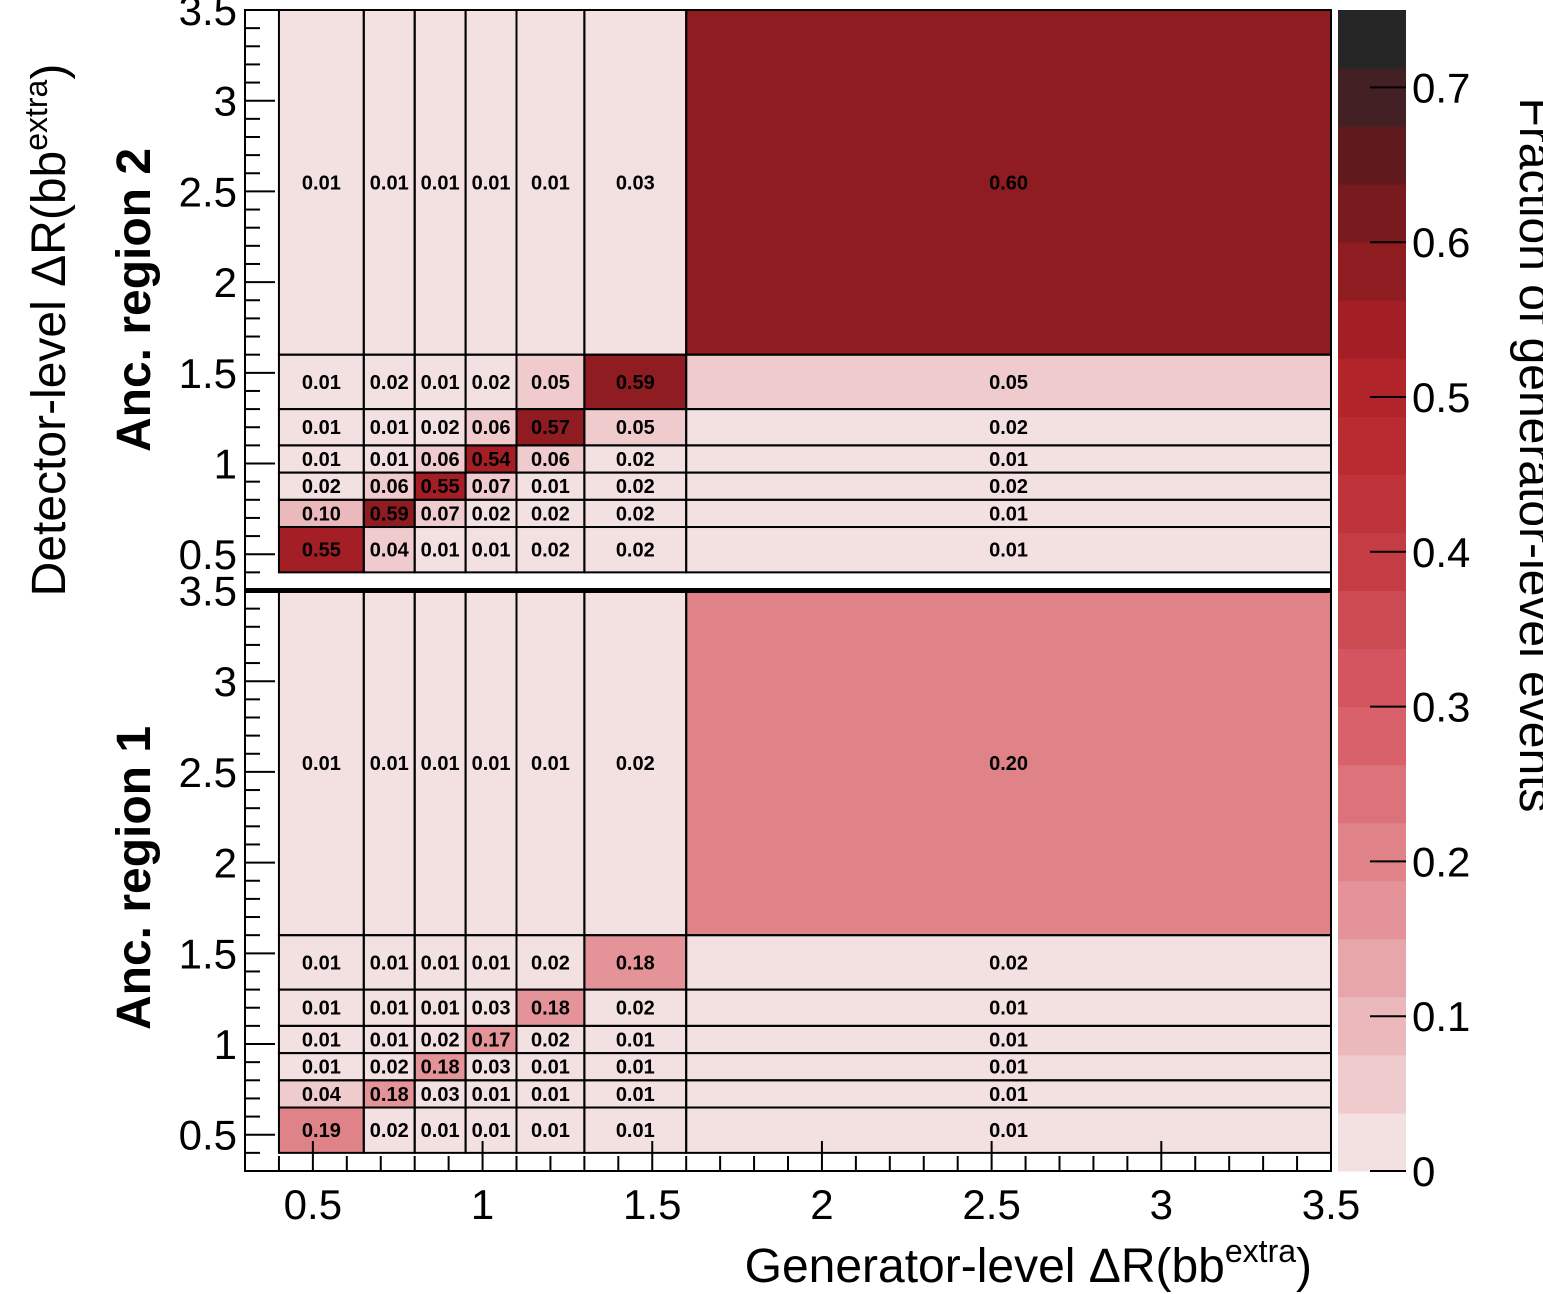 This screenshot has height=1294, width=1543. What do you see at coordinates (492, 460) in the screenshot?
I see `cell-value-r2-3-3: 0.54` at bounding box center [492, 460].